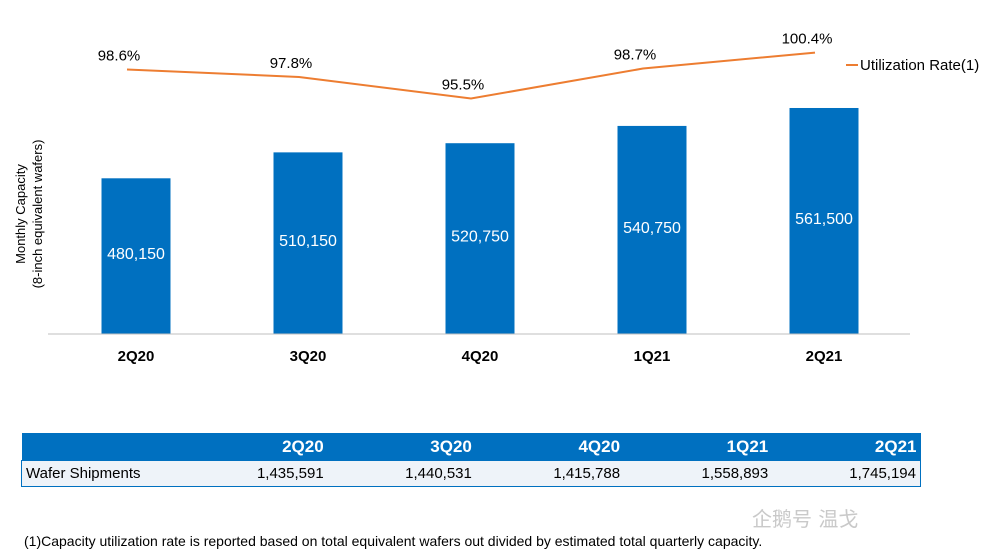  I want to click on bar-value-label: 510,150, so click(308, 241).